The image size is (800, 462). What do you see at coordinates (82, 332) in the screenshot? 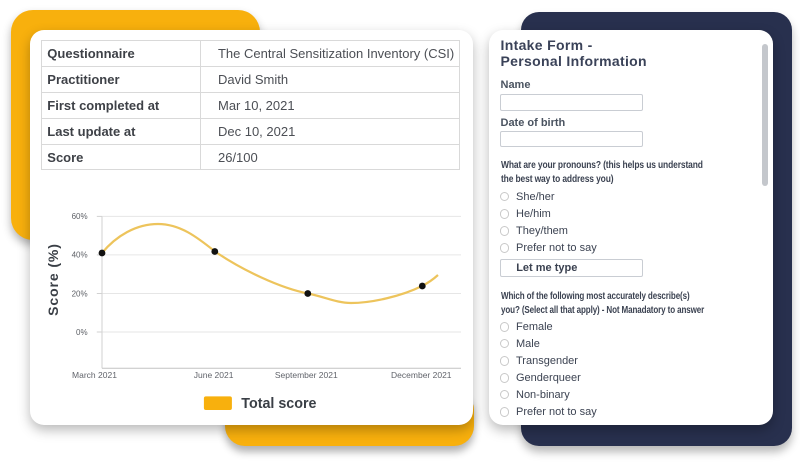
I see `svg-text: 0%` at bounding box center [82, 332].